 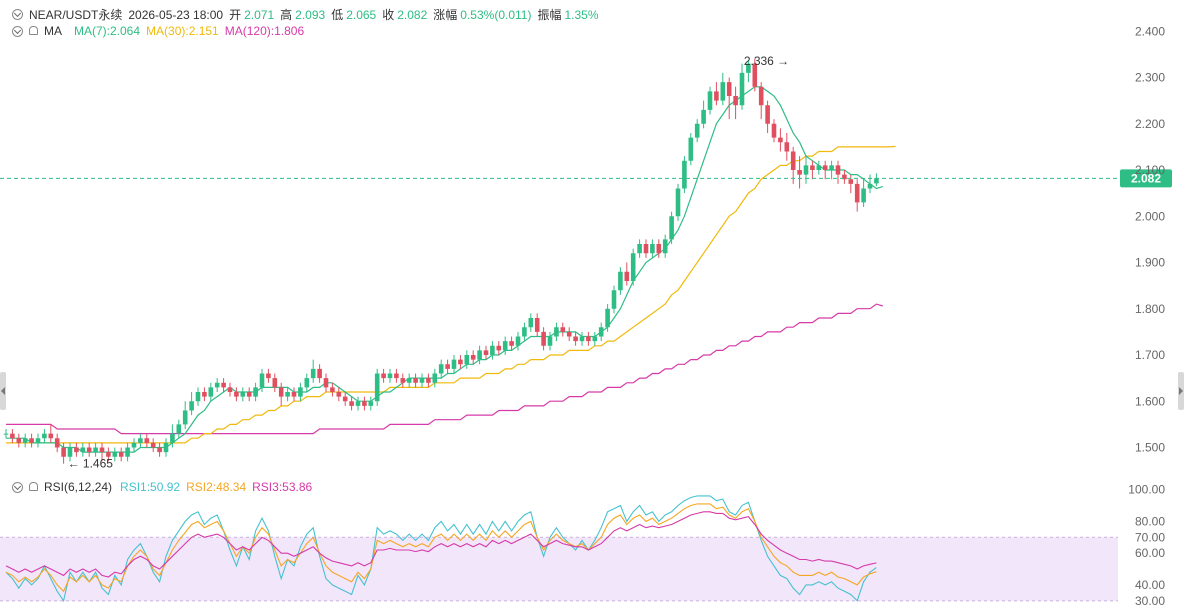 I want to click on high-value: 2.093, so click(x=310, y=15).